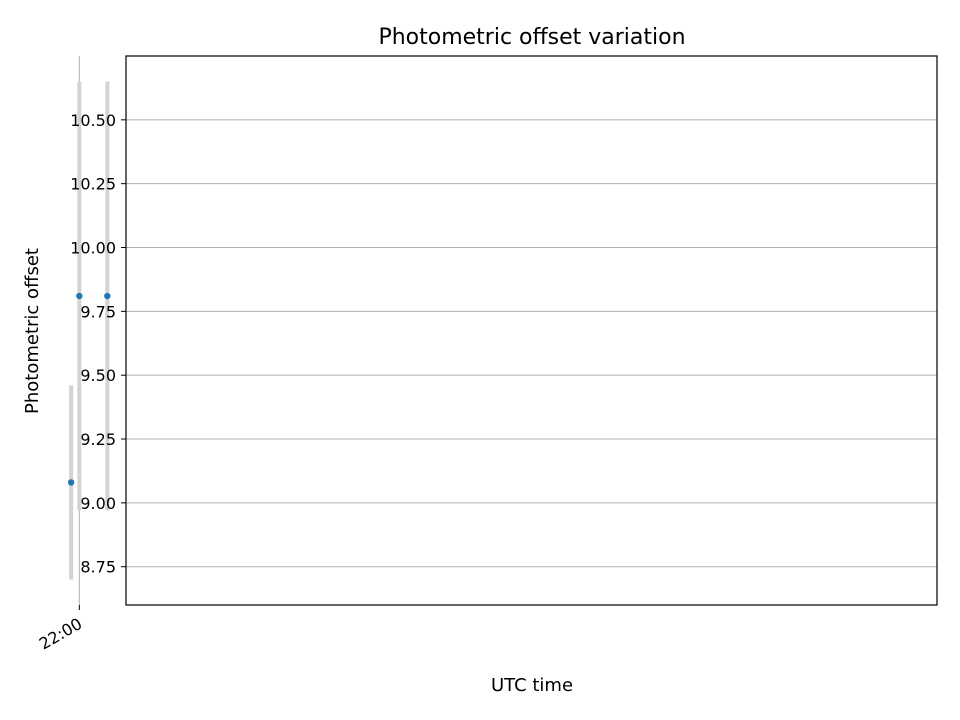 The width and height of the screenshot is (960, 720). Describe the element at coordinates (32, 331) in the screenshot. I see `y-axis-label: Photometric offset` at that location.